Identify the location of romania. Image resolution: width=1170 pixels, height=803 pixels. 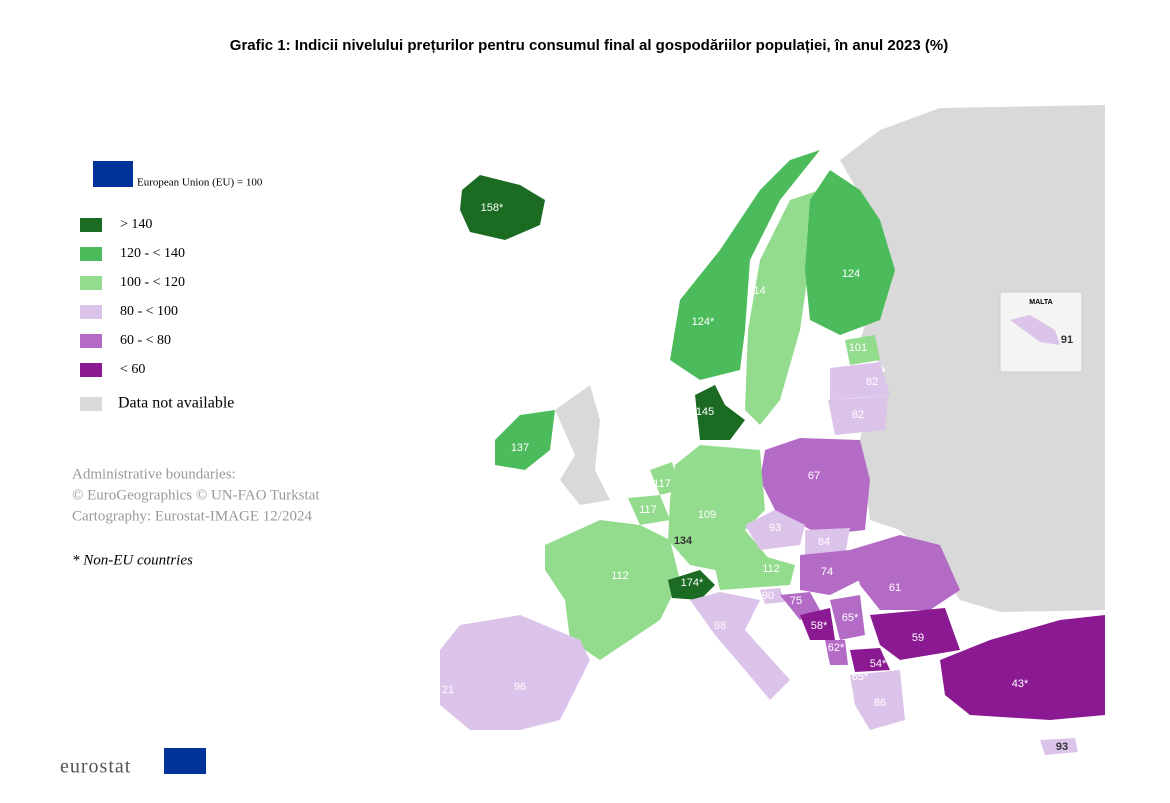
(905, 572).